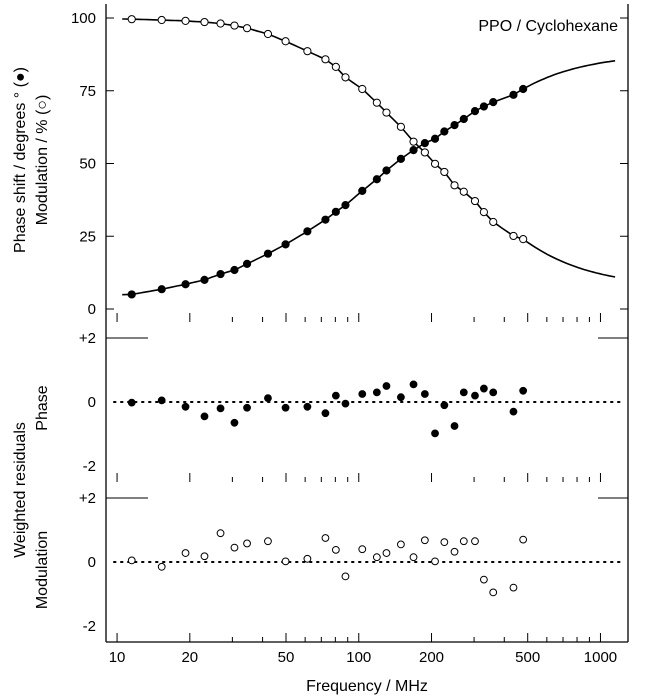 The height and width of the screenshot is (696, 654). I want to click on x-tick-label: 100, so click(358, 657).